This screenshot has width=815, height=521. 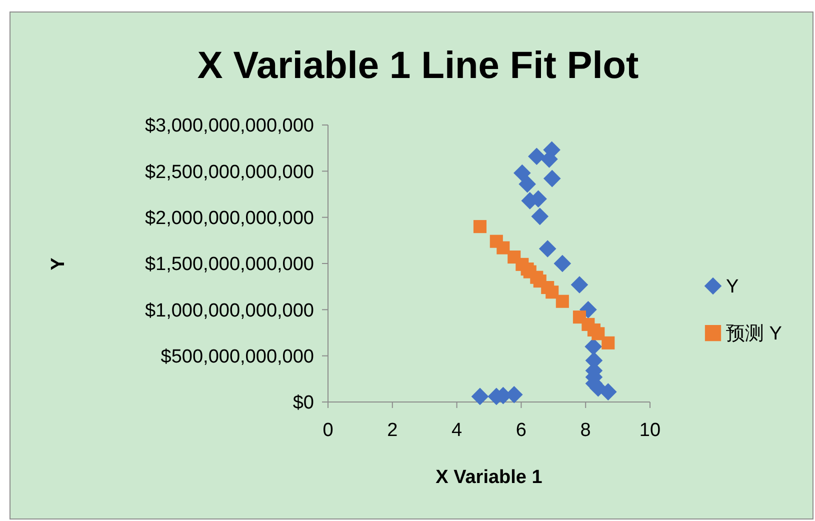 I want to click on x-tick-label: 2, so click(x=392, y=430).